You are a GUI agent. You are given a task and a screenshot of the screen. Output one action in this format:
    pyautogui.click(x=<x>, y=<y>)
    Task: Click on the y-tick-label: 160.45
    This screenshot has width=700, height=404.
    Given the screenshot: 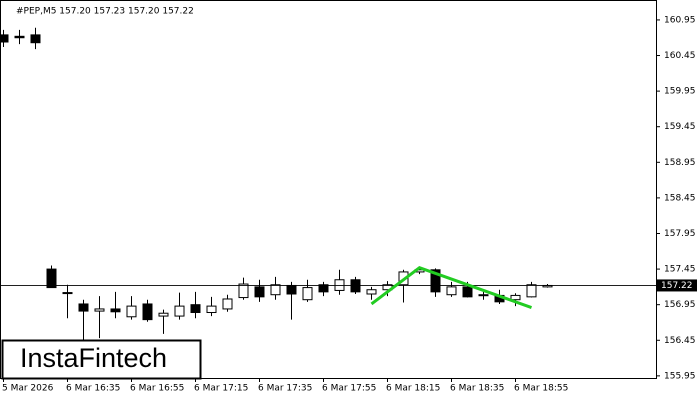 What is the action you would take?
    pyautogui.click(x=680, y=56)
    